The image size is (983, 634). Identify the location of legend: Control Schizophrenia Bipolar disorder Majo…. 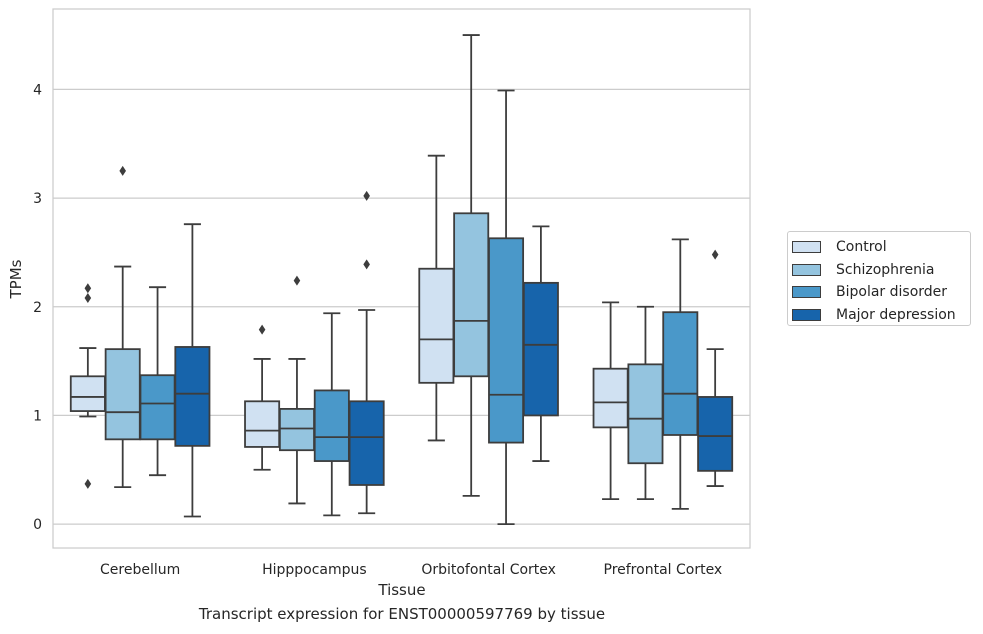
(879, 278).